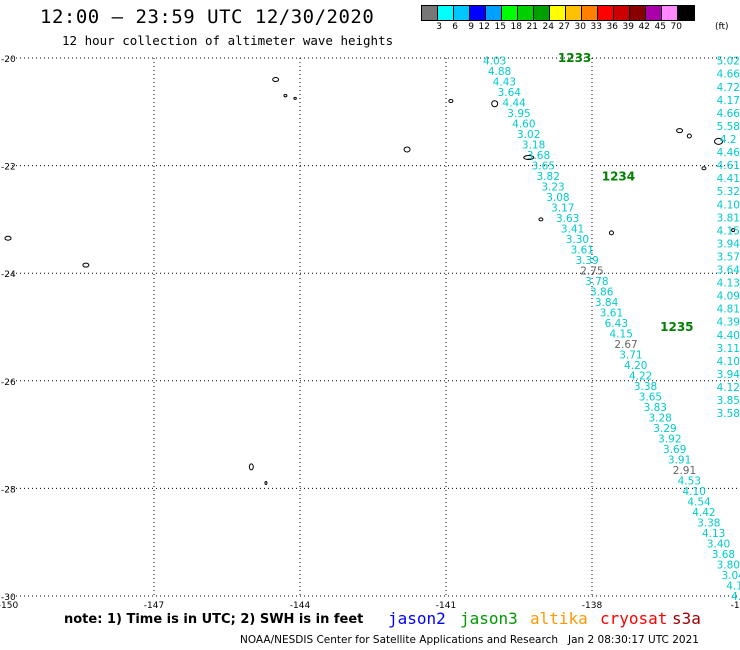 The width and height of the screenshot is (740, 650). What do you see at coordinates (728, 310) in the screenshot?
I see `swh-value: 4.81` at bounding box center [728, 310].